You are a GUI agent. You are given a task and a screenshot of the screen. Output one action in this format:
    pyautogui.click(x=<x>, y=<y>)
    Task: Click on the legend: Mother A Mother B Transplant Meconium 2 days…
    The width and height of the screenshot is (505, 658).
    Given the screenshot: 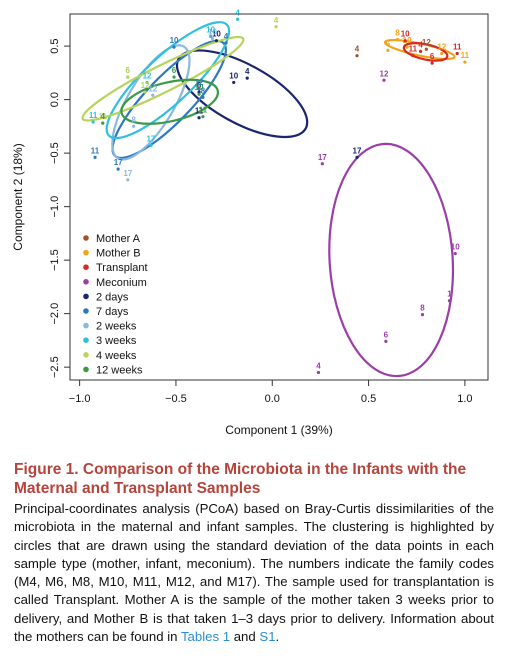 What is the action you would take?
    pyautogui.click(x=115, y=304)
    